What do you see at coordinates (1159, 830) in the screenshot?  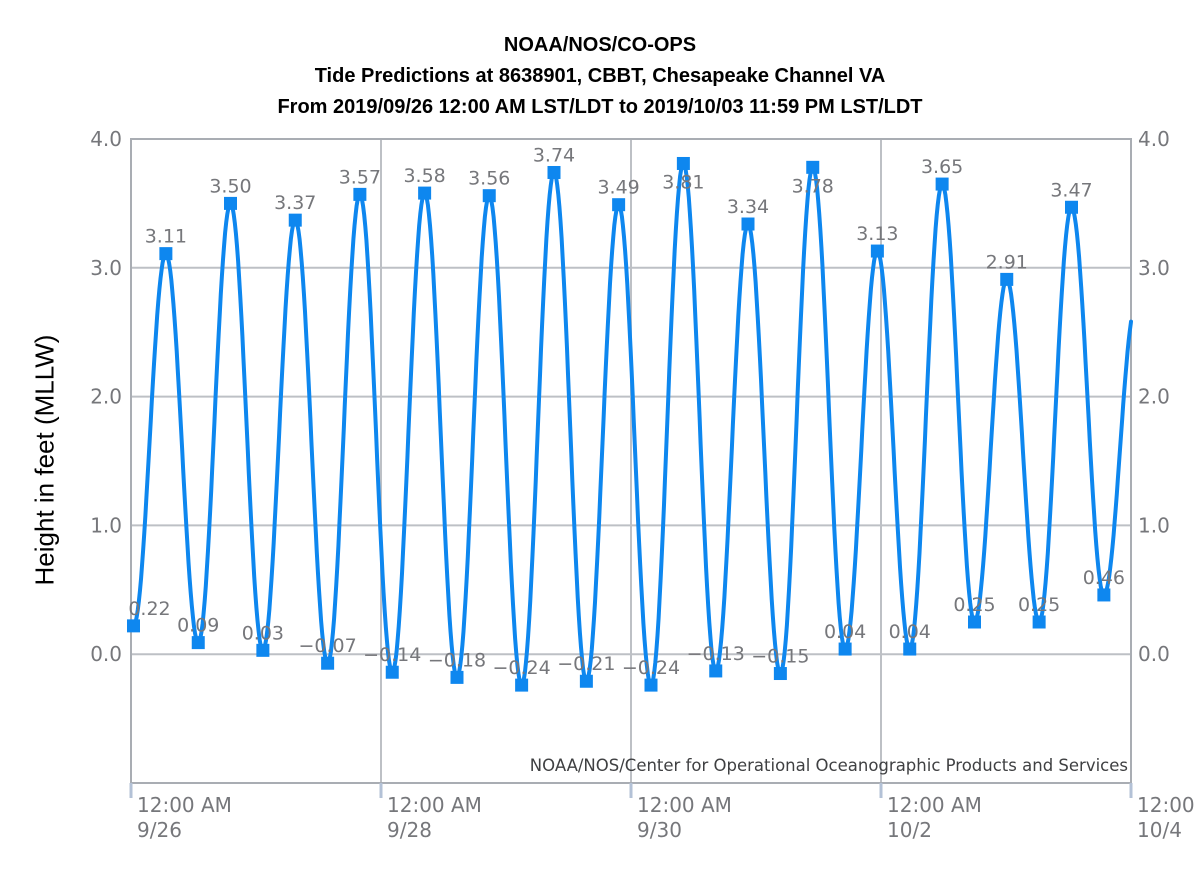 I see `x-tick-date-label: 10/4` at bounding box center [1159, 830].